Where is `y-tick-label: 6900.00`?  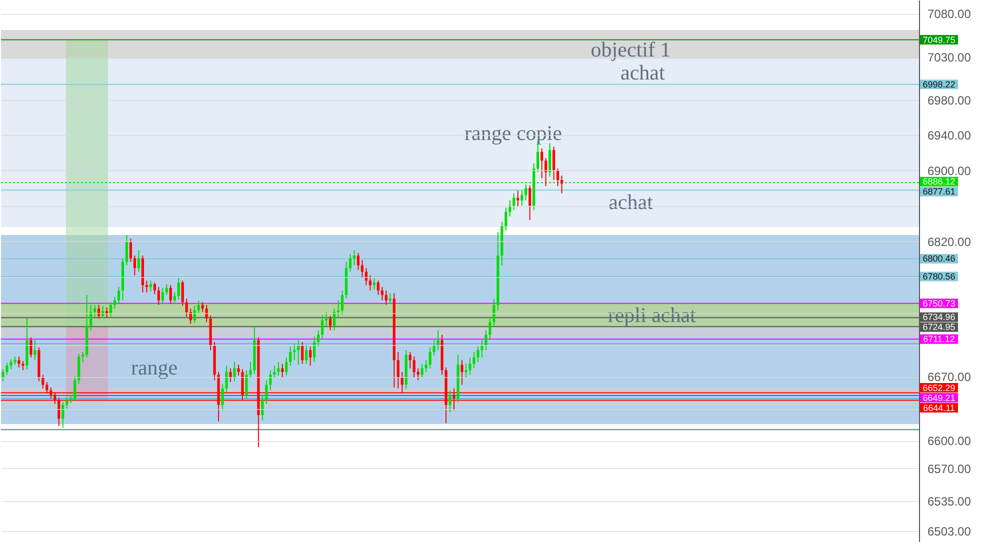
y-tick-label: 6900.00 is located at coordinates (950, 171).